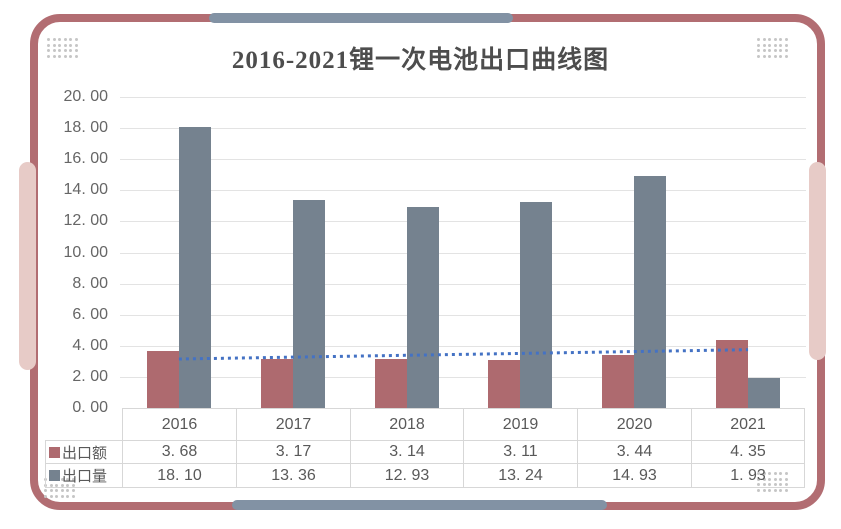  I want to click on bar-出口量-2017, so click(308, 304).